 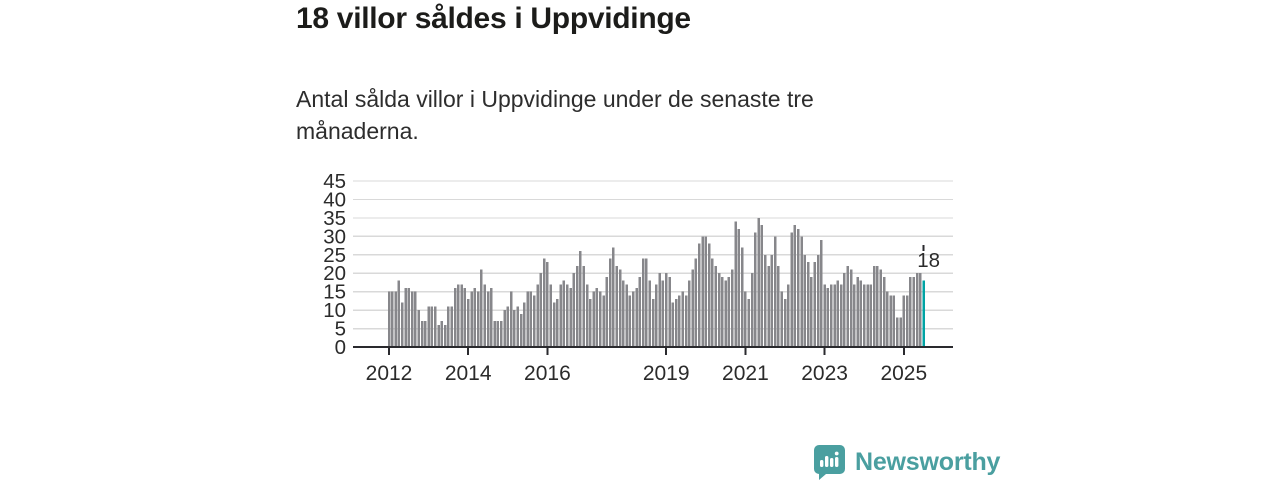 I want to click on y-axis-tick-label: 35, so click(x=334, y=218).